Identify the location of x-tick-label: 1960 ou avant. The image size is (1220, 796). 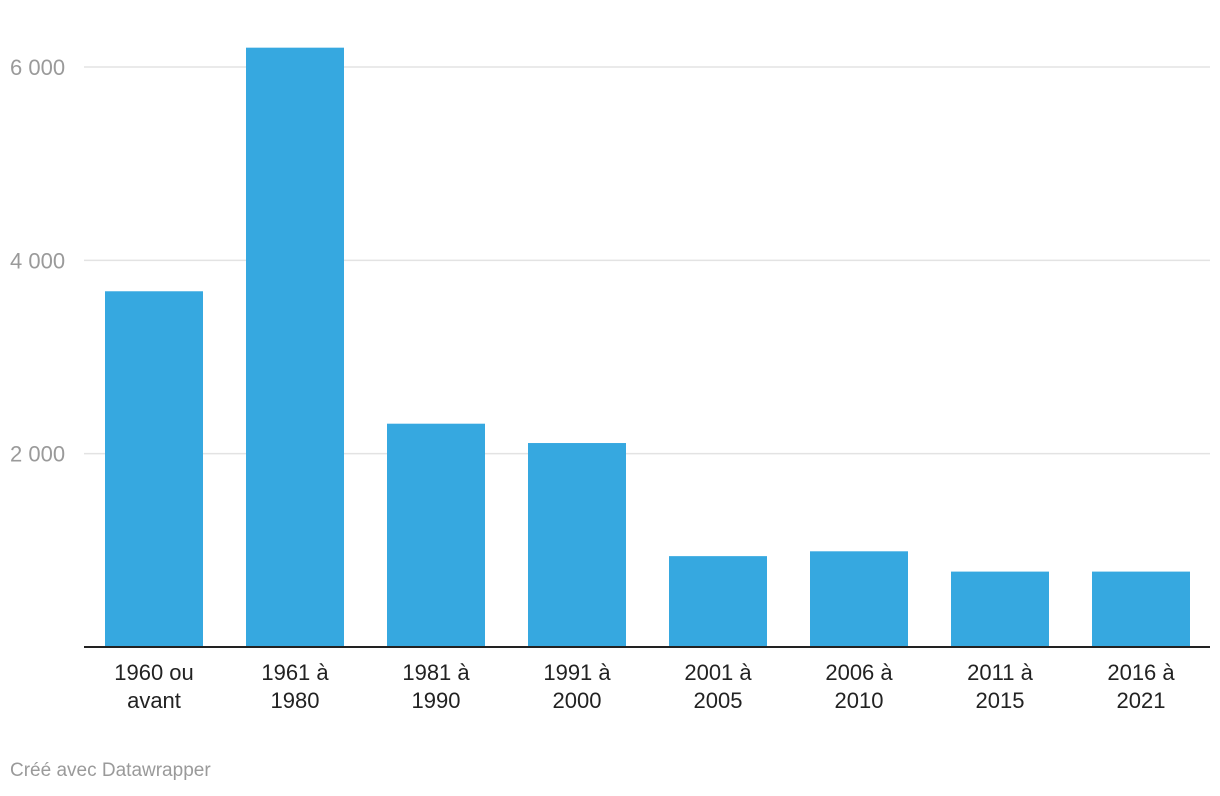
(154, 686).